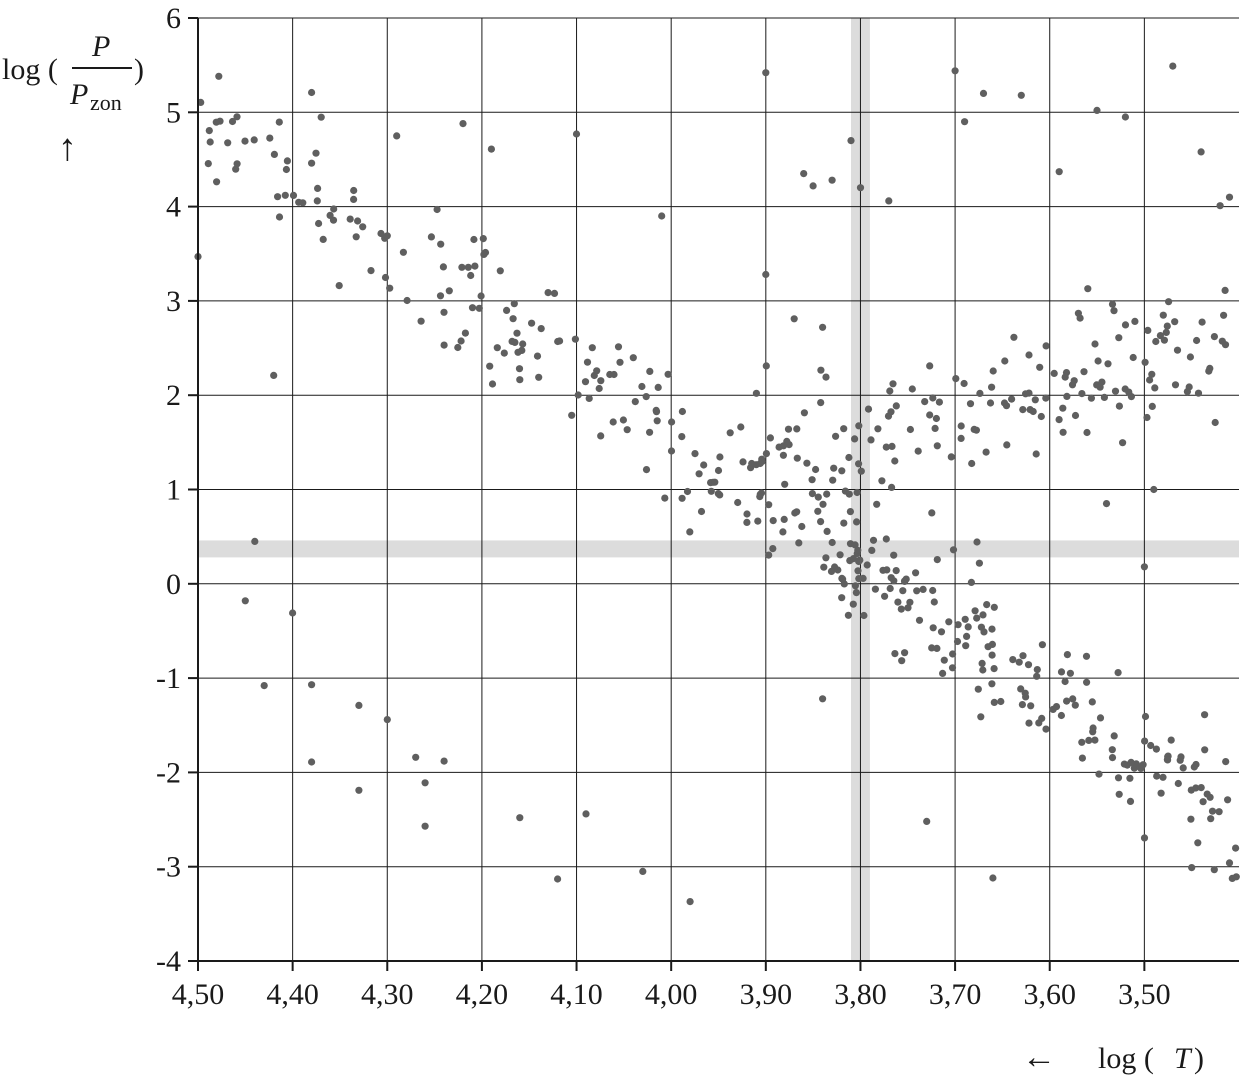 The width and height of the screenshot is (1245, 1081). I want to click on x-label-arrow: ←, so click(1039, 1057).